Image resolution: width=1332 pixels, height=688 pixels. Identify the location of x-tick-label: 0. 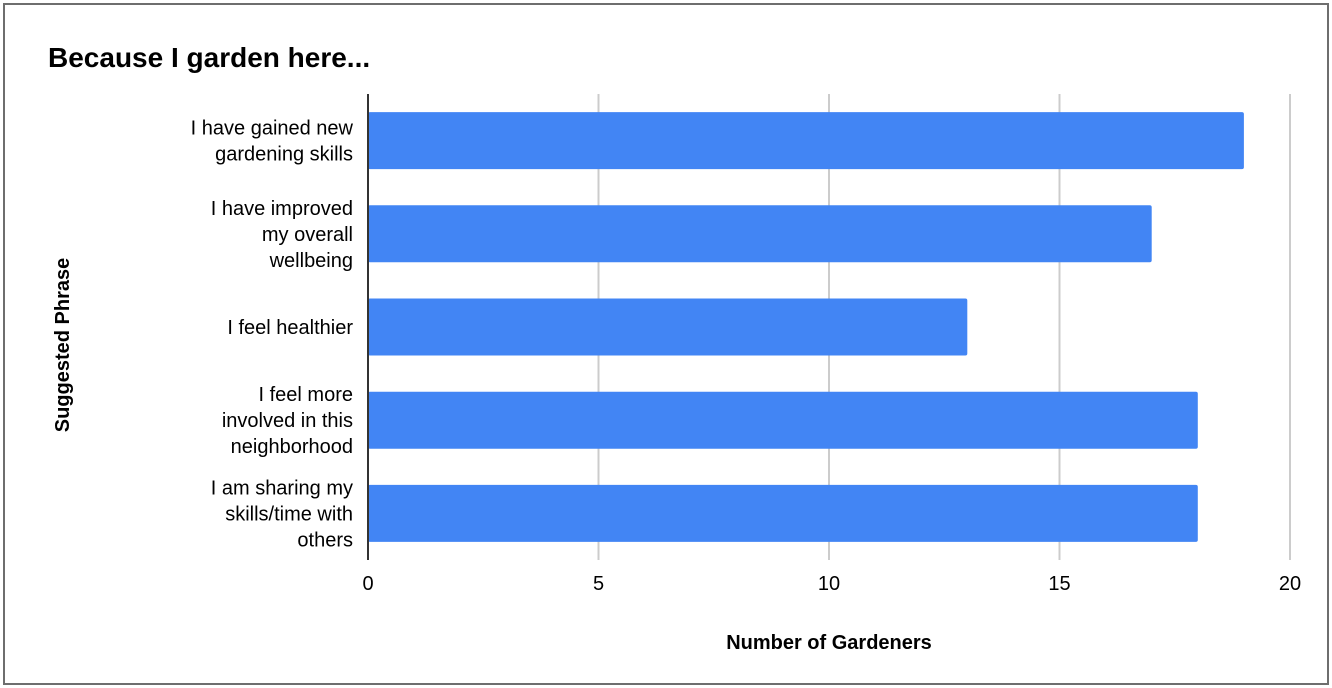
(367, 584).